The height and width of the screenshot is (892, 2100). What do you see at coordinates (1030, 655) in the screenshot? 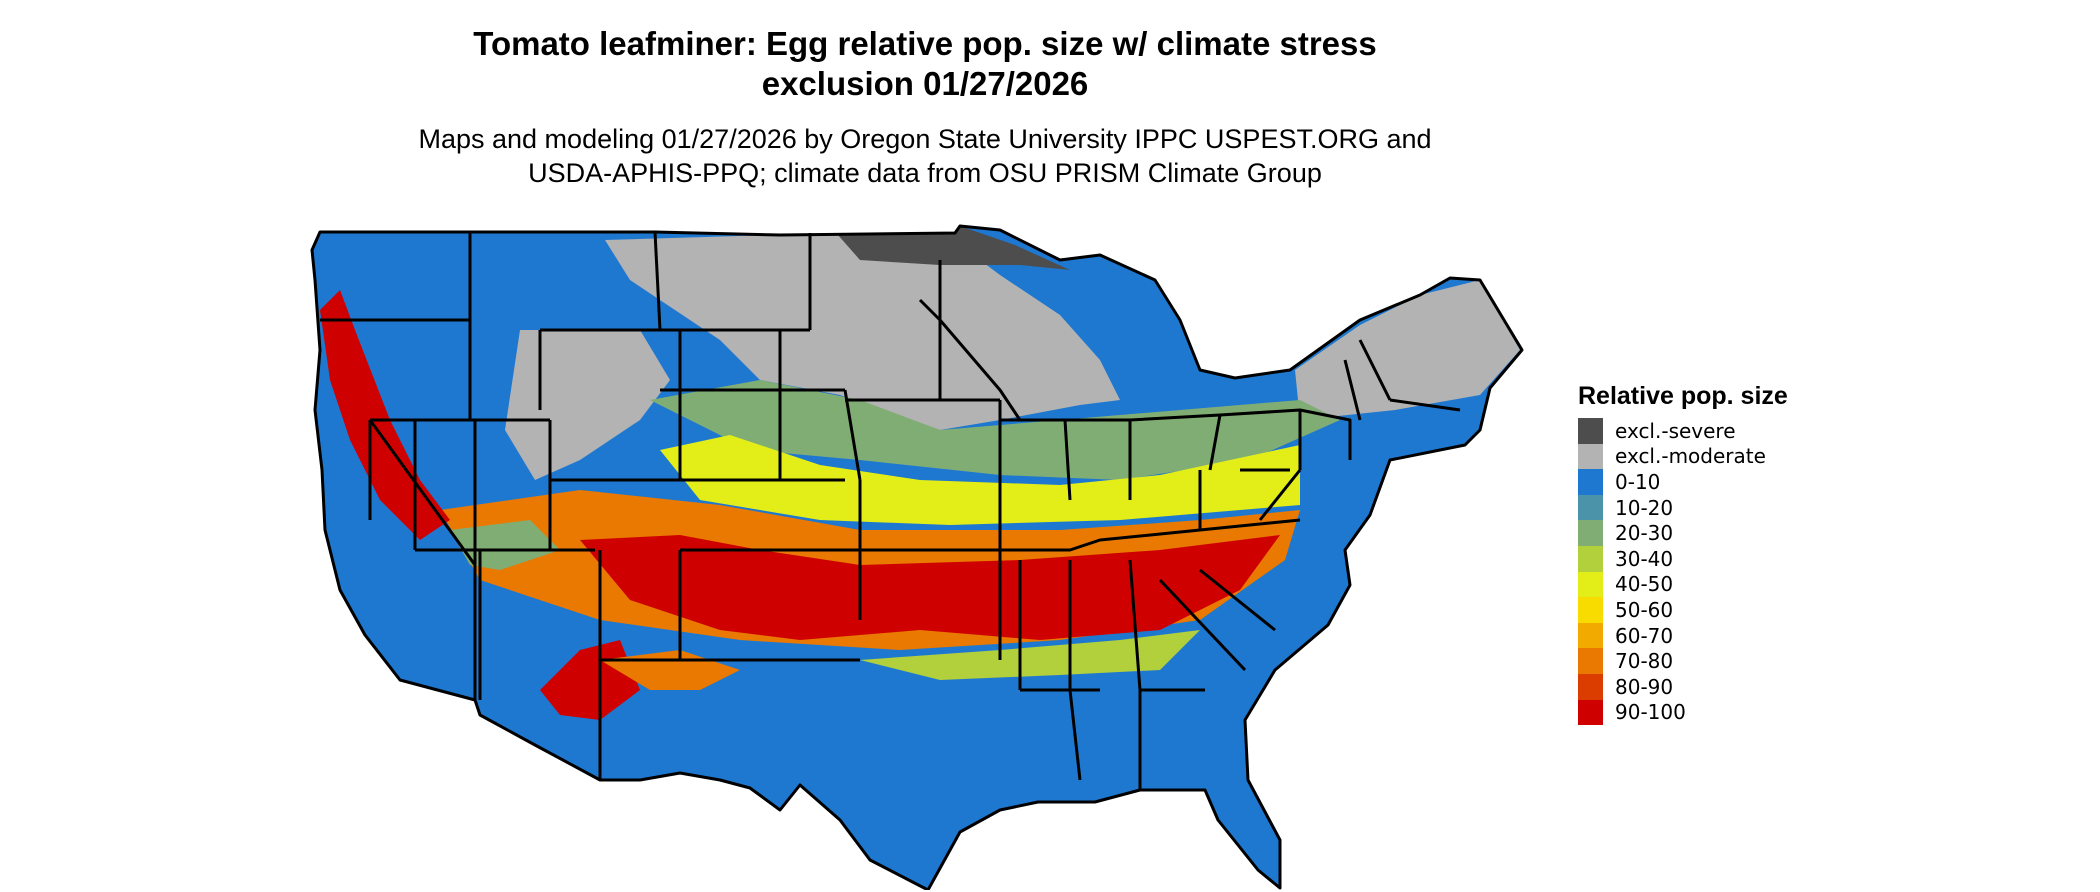
I see `zone-30-40-southeast` at bounding box center [1030, 655].